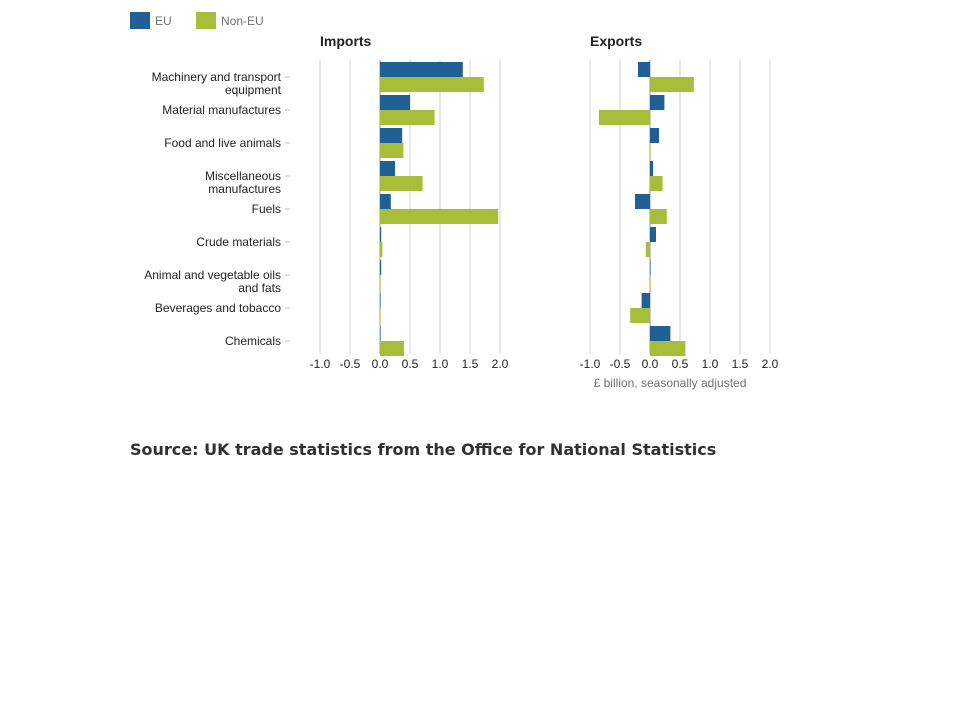 This screenshot has width=960, height=720. Describe the element at coordinates (440, 364) in the screenshot. I see `tick-label-imports-4: 1.0` at that location.